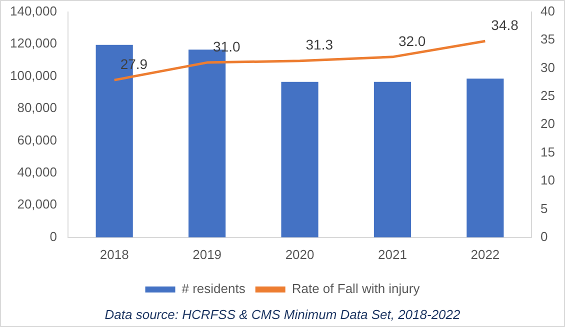  What do you see at coordinates (412, 40) in the screenshot?
I see `data-label: 32.0` at bounding box center [412, 40].